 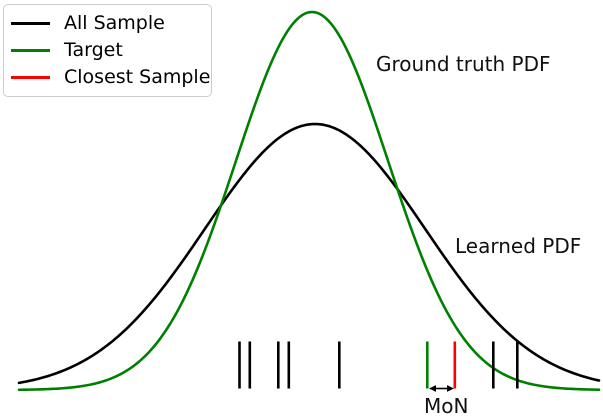 I want to click on mon-arrow, so click(x=441, y=388).